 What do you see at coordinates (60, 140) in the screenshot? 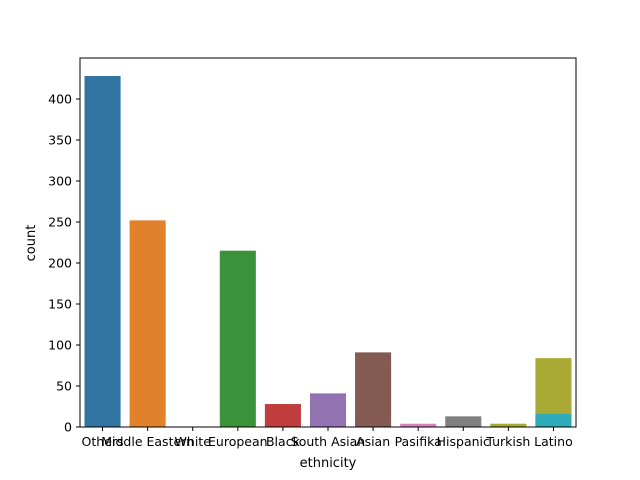
I see `y-tick-label-350: 350` at bounding box center [60, 140].